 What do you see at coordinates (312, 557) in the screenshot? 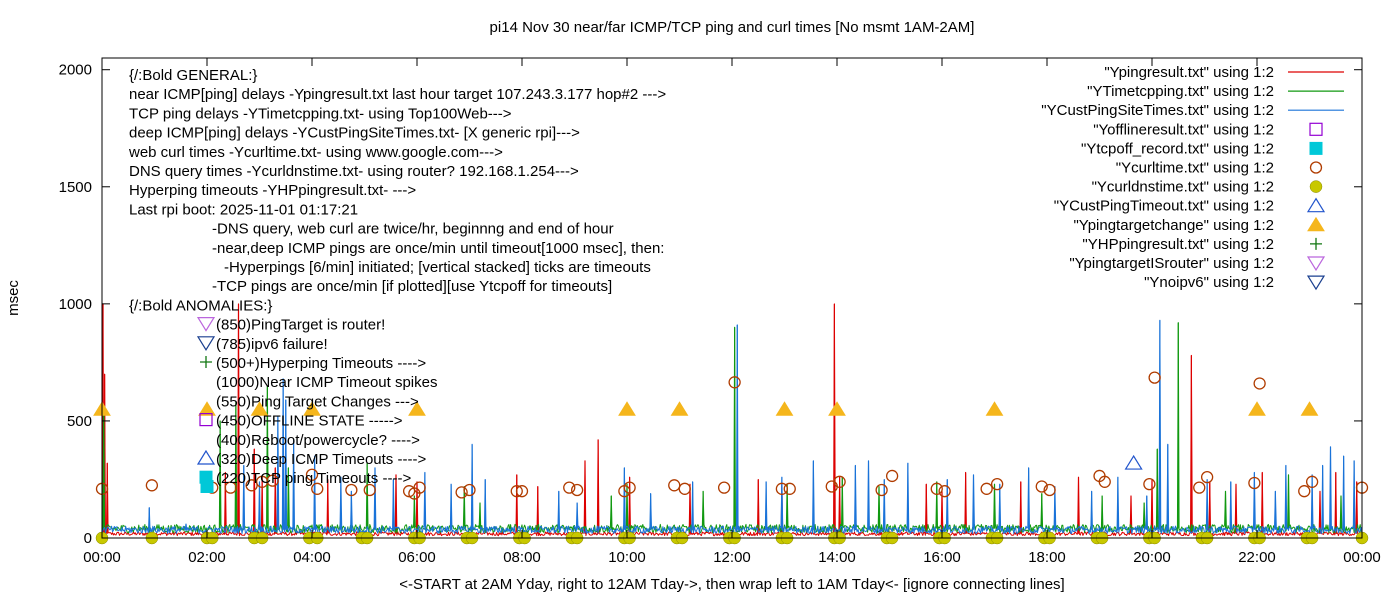
I see `x-tick-label: 04:00` at bounding box center [312, 557].